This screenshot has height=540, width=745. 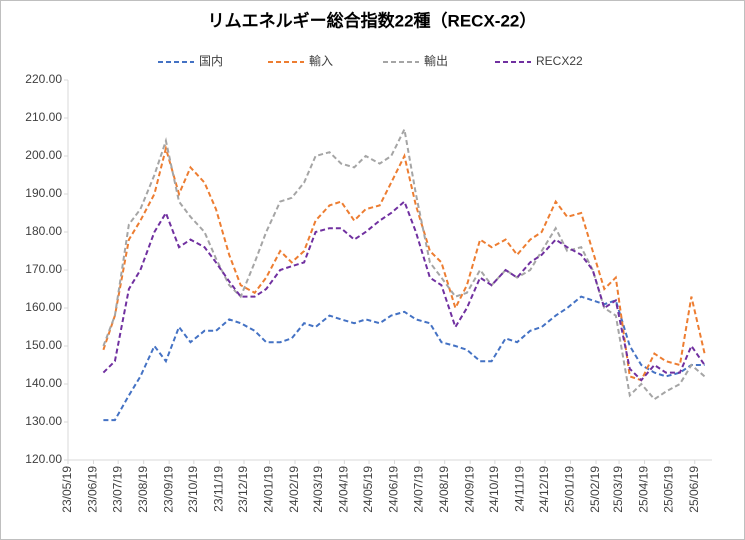 I want to click on x-tick-label: 25/03/19, so click(x=618, y=489).